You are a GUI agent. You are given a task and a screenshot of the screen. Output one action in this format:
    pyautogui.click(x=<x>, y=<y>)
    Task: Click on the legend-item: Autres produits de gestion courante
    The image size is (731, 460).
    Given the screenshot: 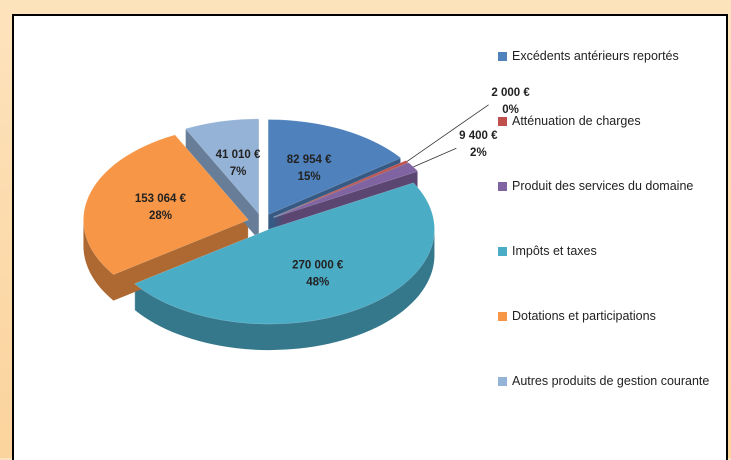 What is the action you would take?
    pyautogui.click(x=608, y=381)
    